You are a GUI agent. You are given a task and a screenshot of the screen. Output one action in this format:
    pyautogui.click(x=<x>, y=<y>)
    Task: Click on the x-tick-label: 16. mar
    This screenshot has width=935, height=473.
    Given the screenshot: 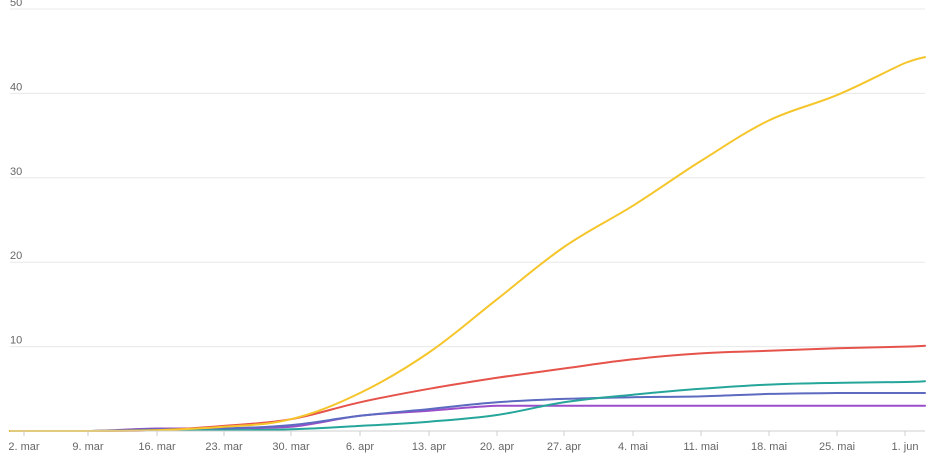 What is the action you would take?
    pyautogui.click(x=157, y=447)
    